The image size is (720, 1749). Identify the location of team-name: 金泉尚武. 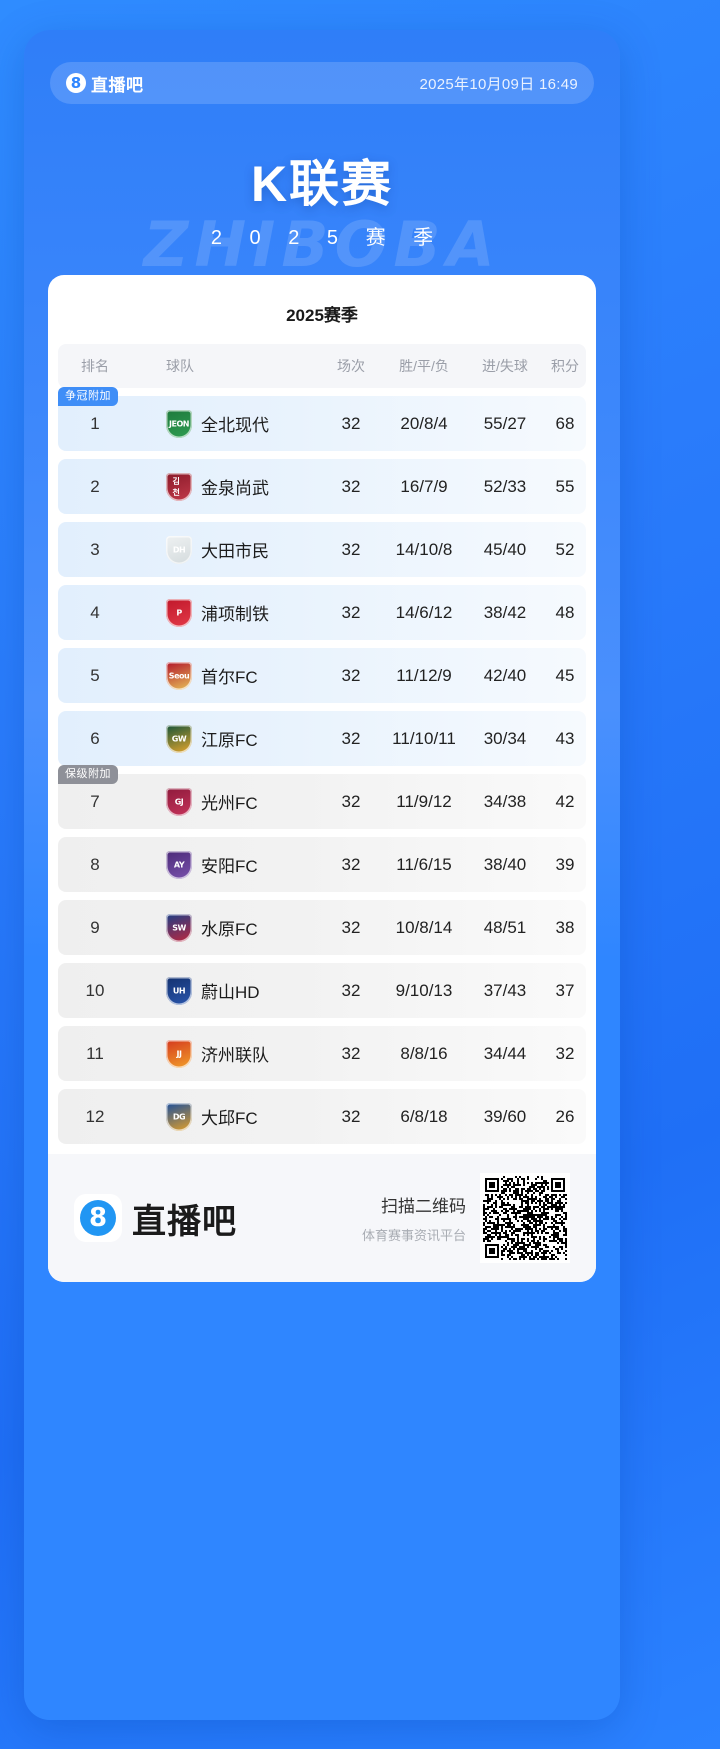
(235, 488).